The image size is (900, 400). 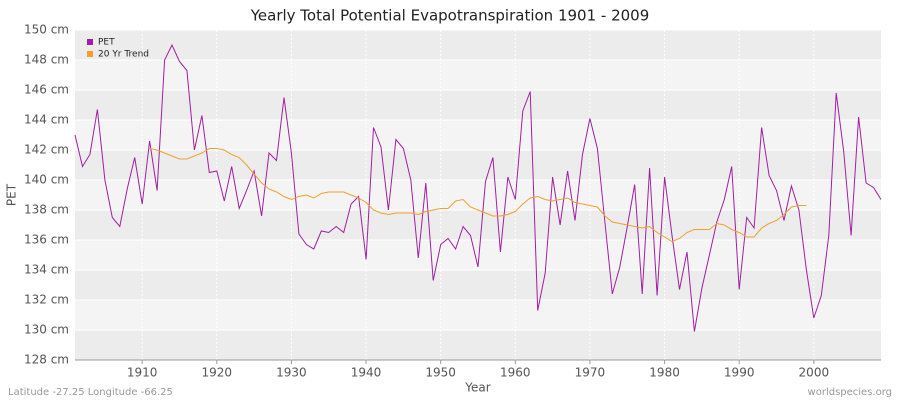 What do you see at coordinates (46, 180) in the screenshot?
I see `y-tick-label: 140 cm` at bounding box center [46, 180].